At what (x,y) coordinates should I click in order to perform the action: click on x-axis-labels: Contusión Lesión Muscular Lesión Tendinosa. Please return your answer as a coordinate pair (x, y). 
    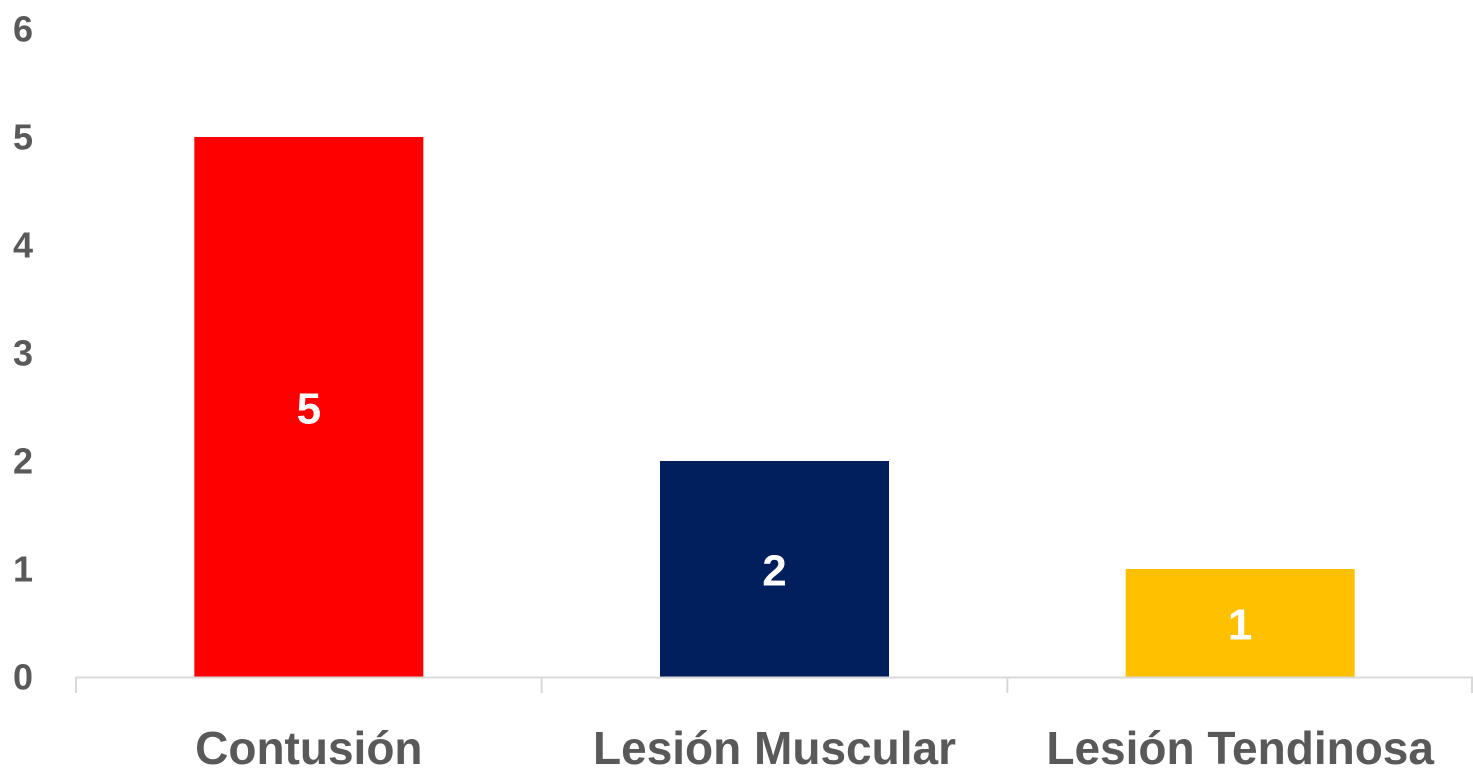
    Looking at the image, I should click on (814, 746).